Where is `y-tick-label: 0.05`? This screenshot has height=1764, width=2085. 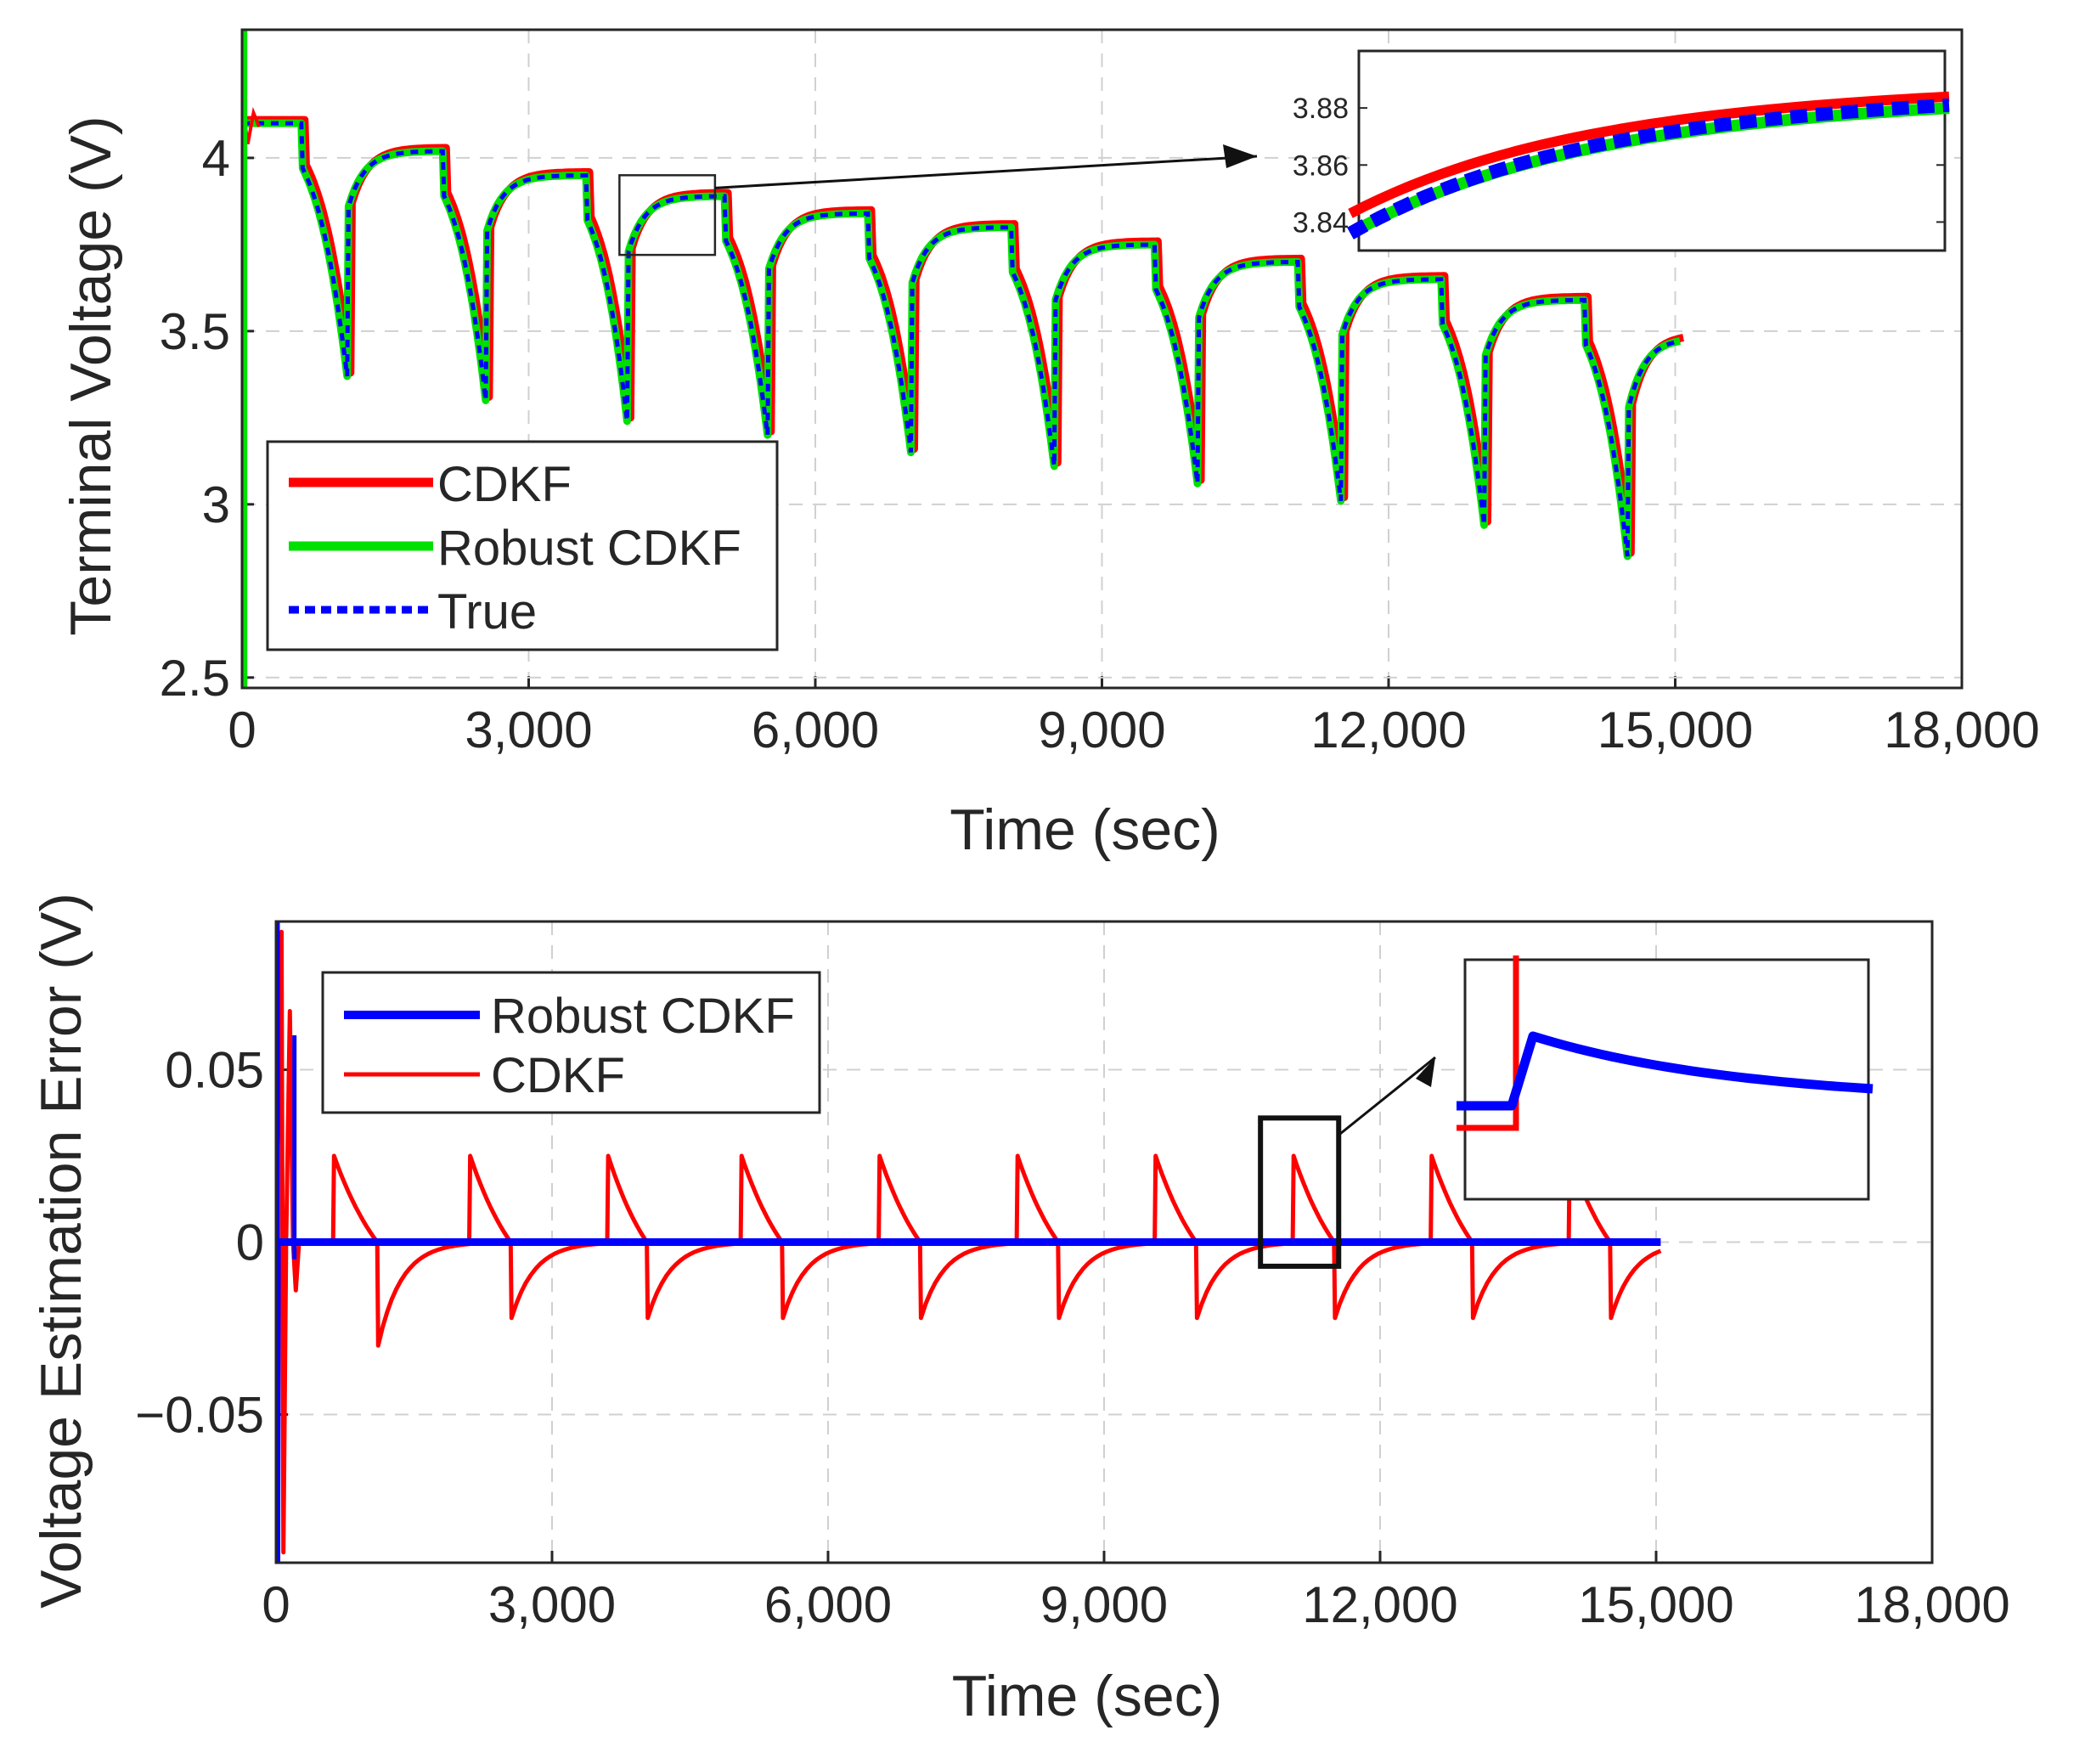
y-tick-label: 0.05 is located at coordinates (214, 1071).